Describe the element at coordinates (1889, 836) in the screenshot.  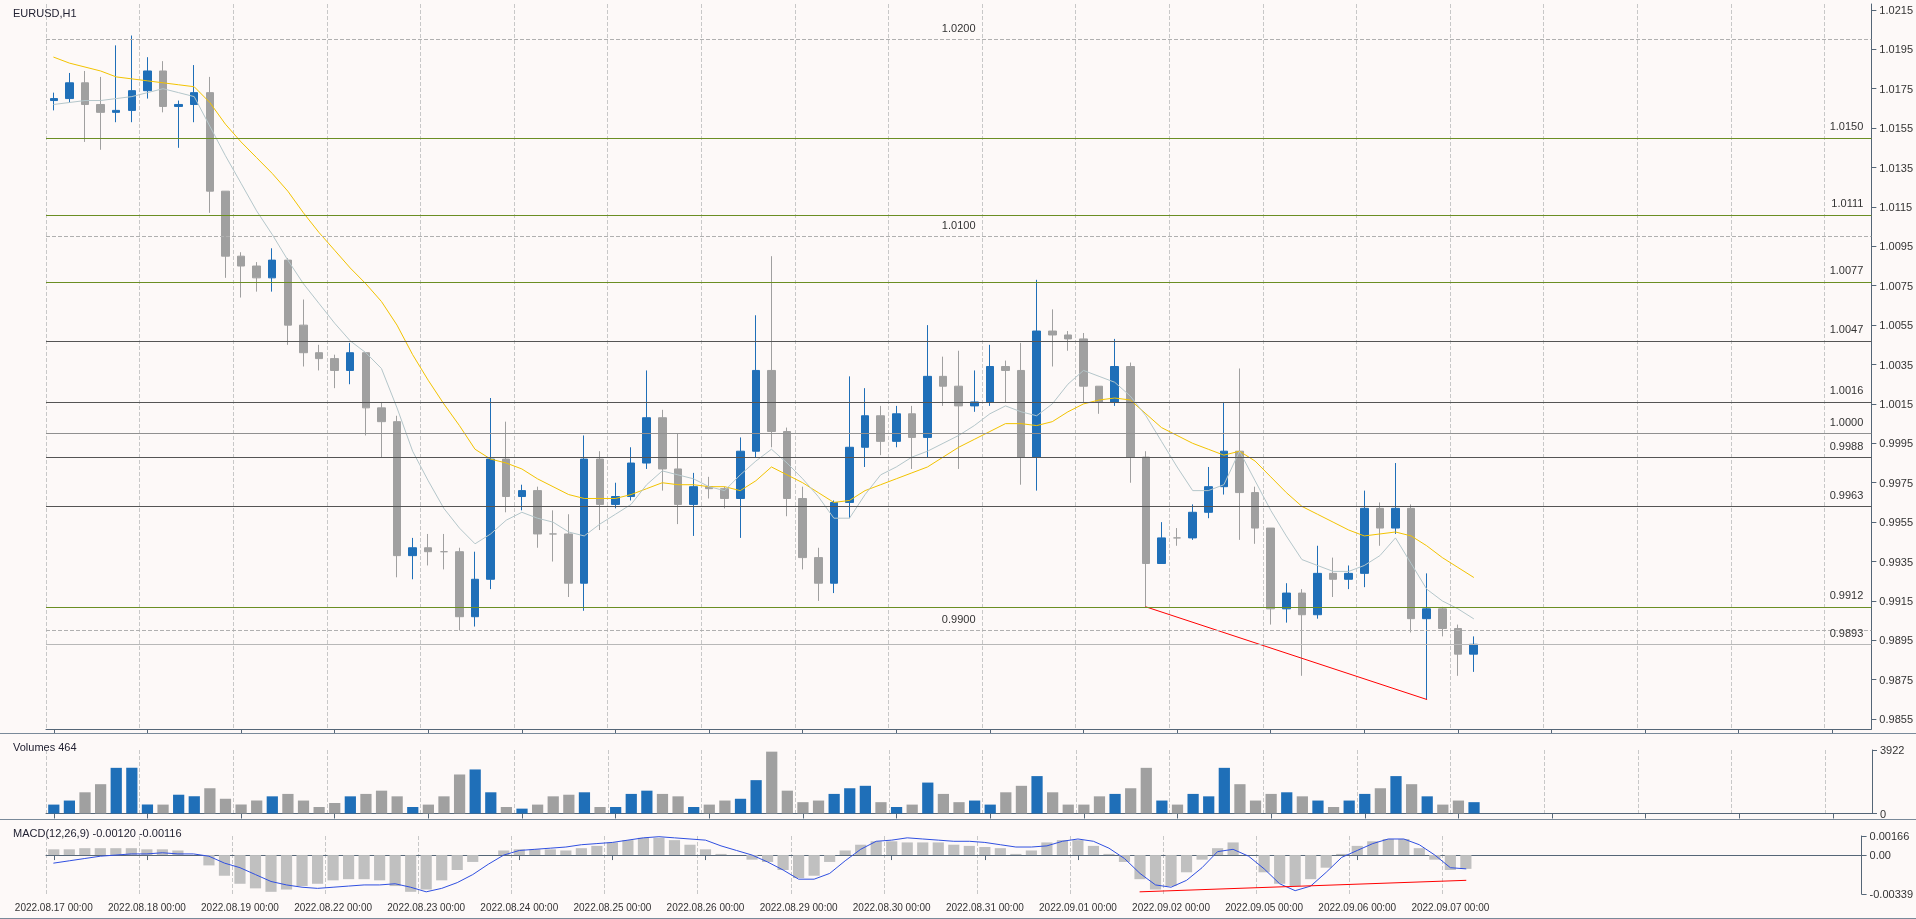
I see `y-tick-label: 0.00166` at that location.